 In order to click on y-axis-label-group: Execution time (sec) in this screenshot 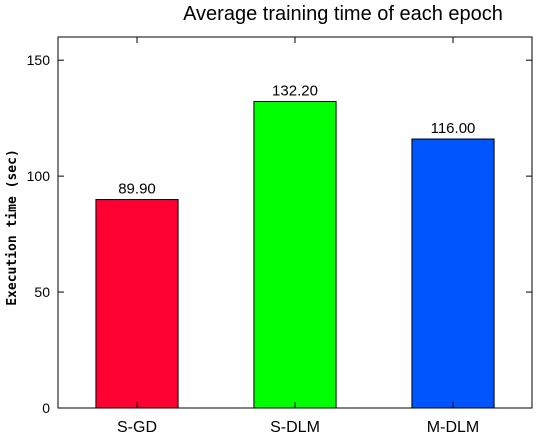, I will do `click(12, 227)`.